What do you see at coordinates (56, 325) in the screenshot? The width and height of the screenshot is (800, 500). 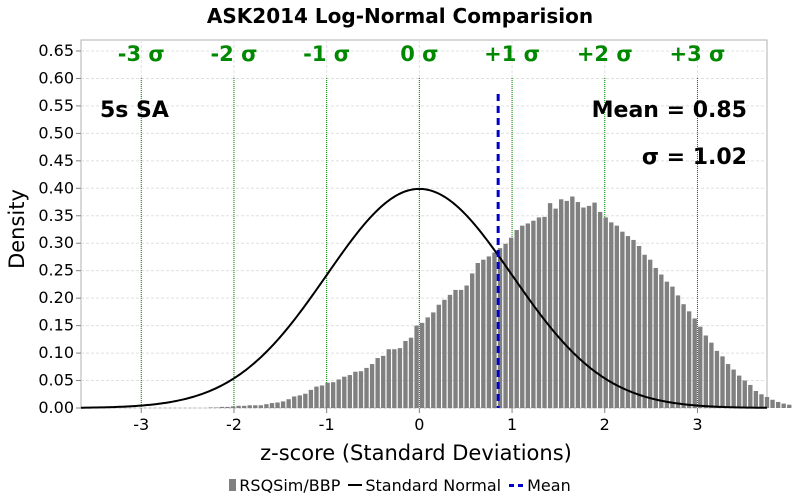 I see `y-tick-label: 0.15` at bounding box center [56, 325].